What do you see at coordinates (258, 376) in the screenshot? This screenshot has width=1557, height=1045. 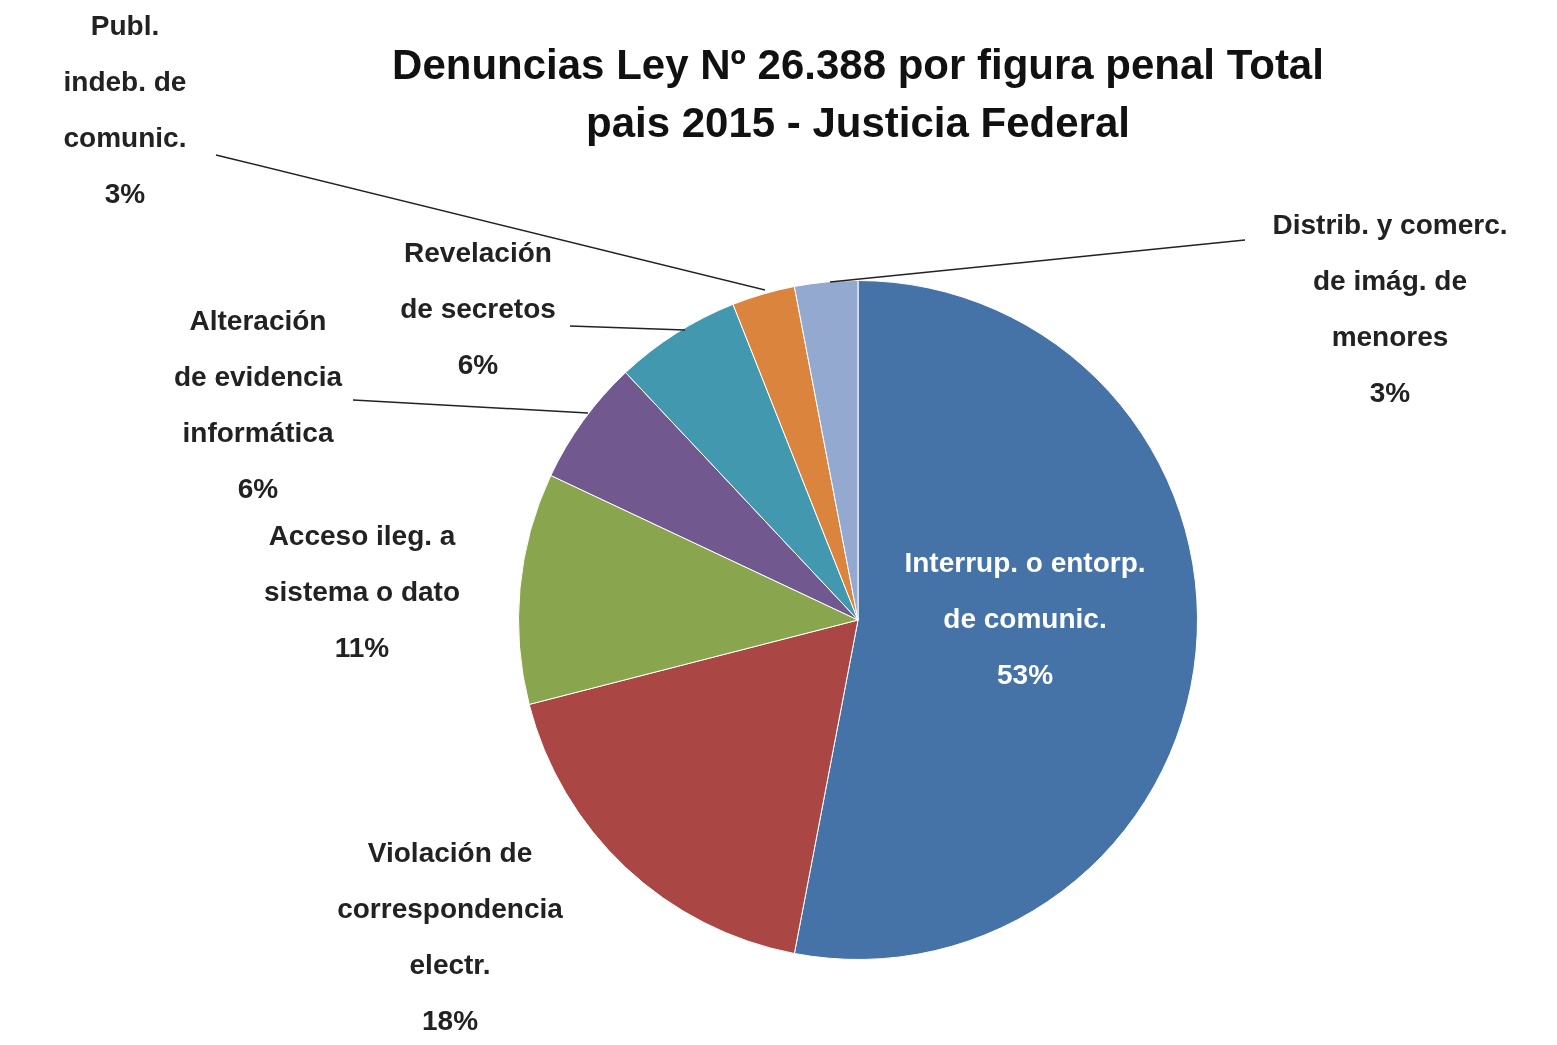 I see `slice-label: Alteración de evidencia informática` at bounding box center [258, 376].